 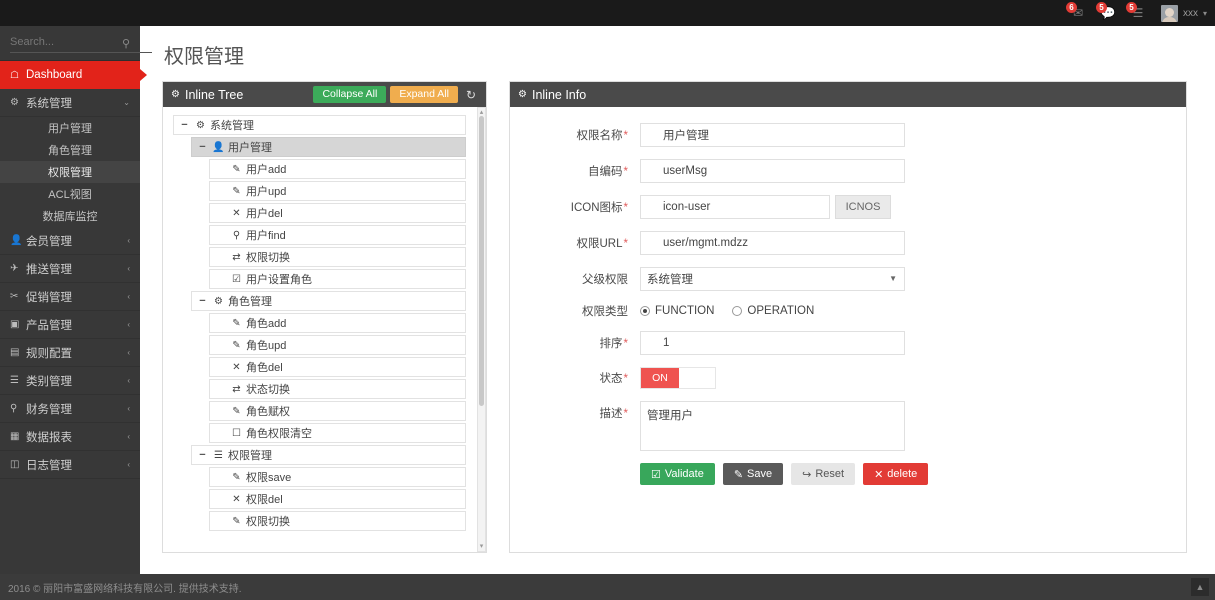 I want to click on sidebar-item-product-mgmt: ▣ 产品管理 ‹, so click(x=70, y=325).